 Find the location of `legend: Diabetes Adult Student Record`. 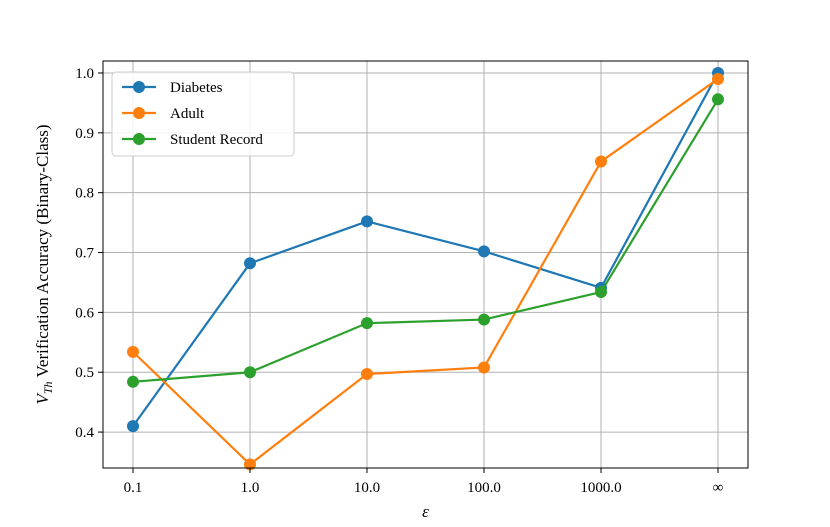

legend: Diabetes Adult Student Record is located at coordinates (203, 114).